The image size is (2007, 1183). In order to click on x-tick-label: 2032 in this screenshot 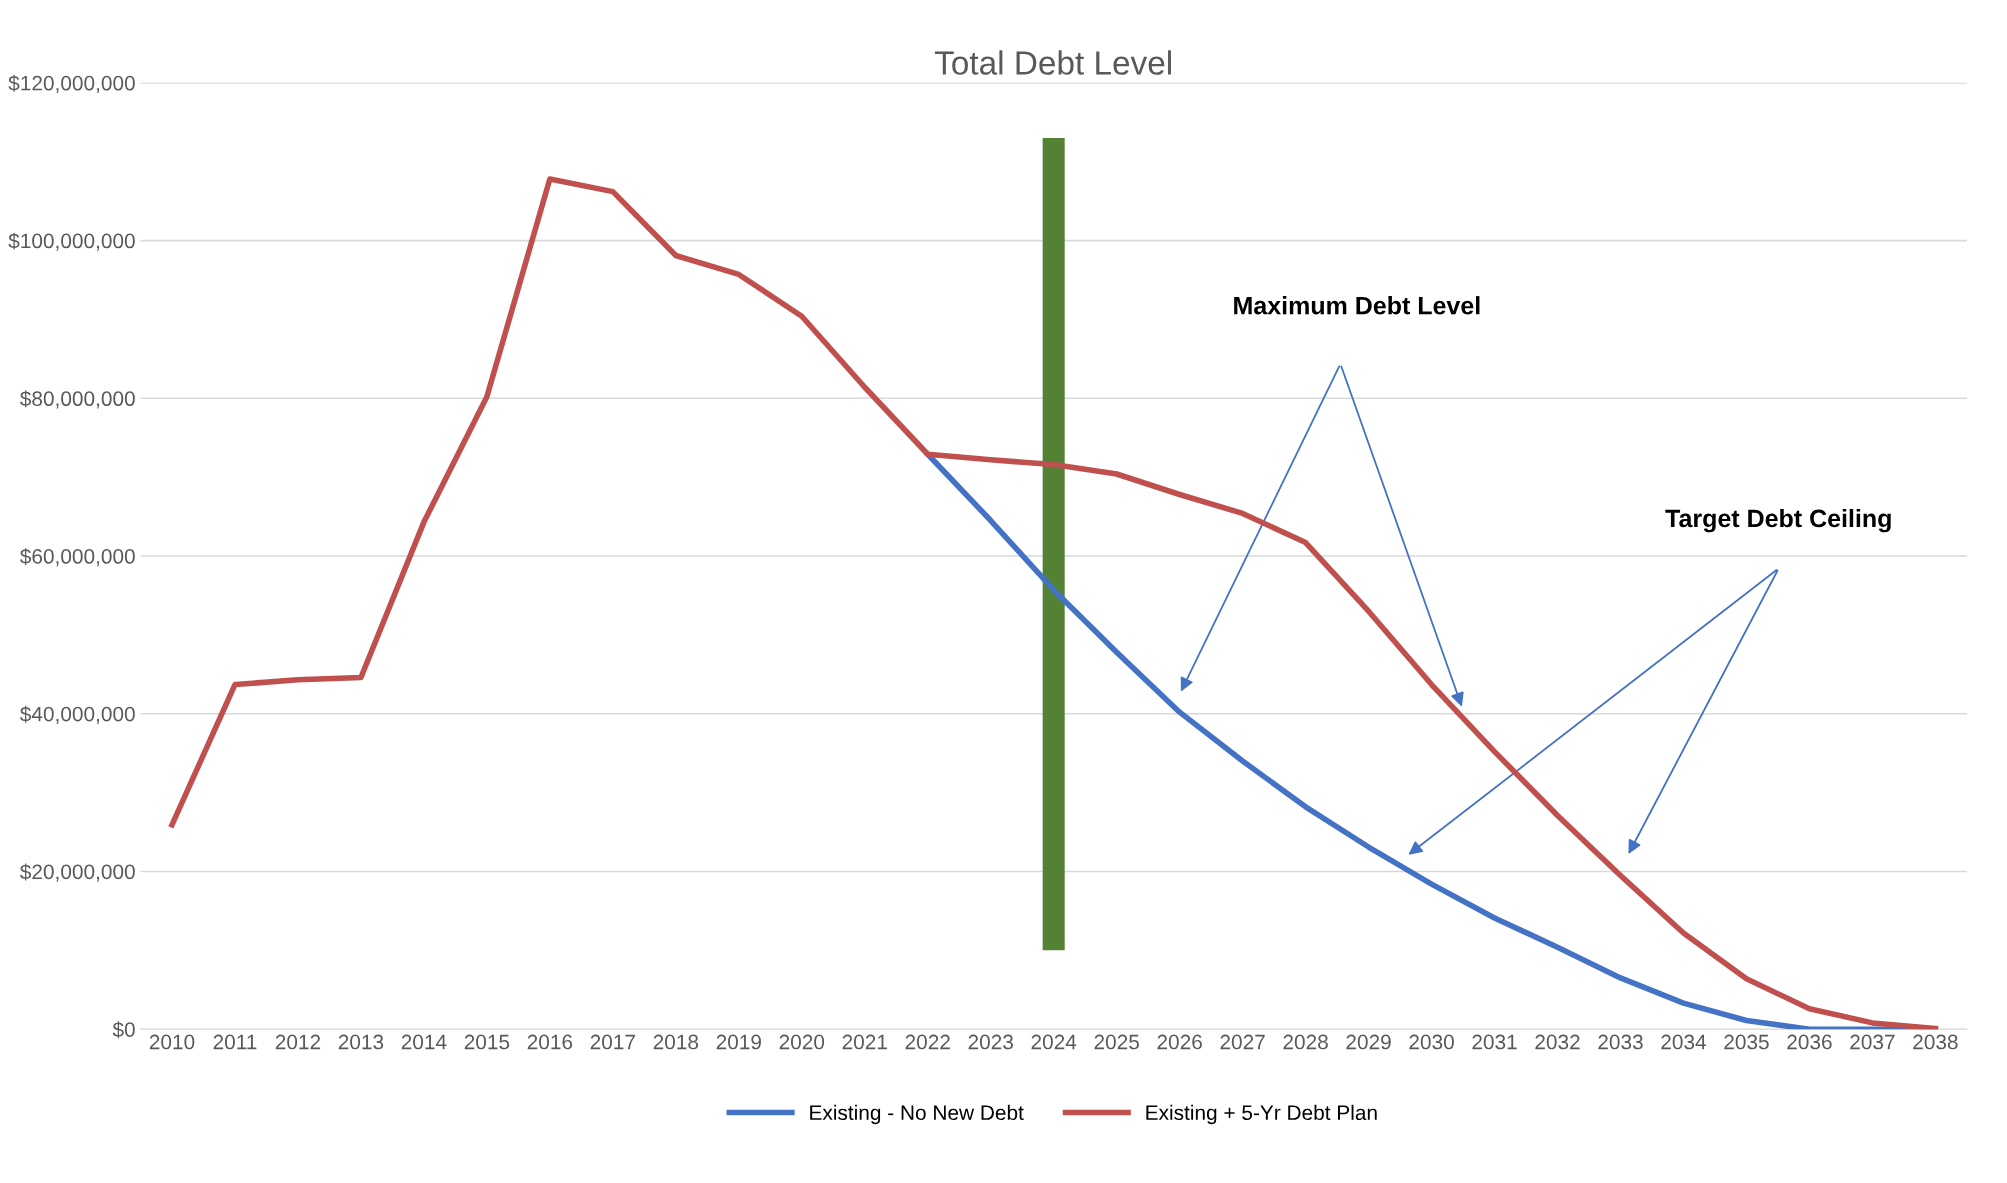, I will do `click(1557, 1042)`.